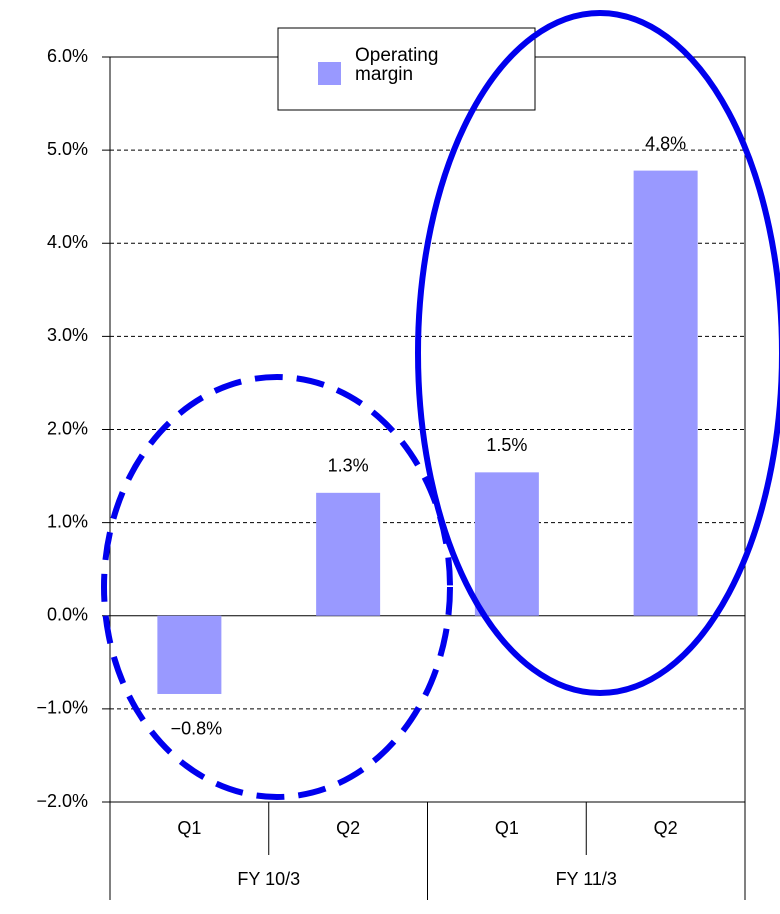 This screenshot has width=780, height=914. Describe the element at coordinates (197, 729) in the screenshot. I see `data-label: −0.8%` at that location.